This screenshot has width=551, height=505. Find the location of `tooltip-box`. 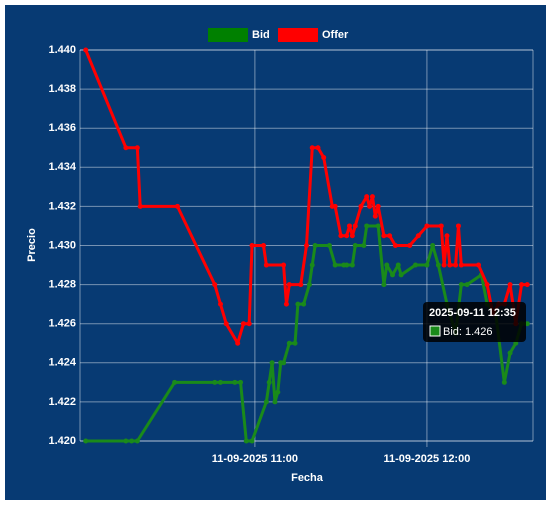

tooltip-box is located at coordinates (474, 322).